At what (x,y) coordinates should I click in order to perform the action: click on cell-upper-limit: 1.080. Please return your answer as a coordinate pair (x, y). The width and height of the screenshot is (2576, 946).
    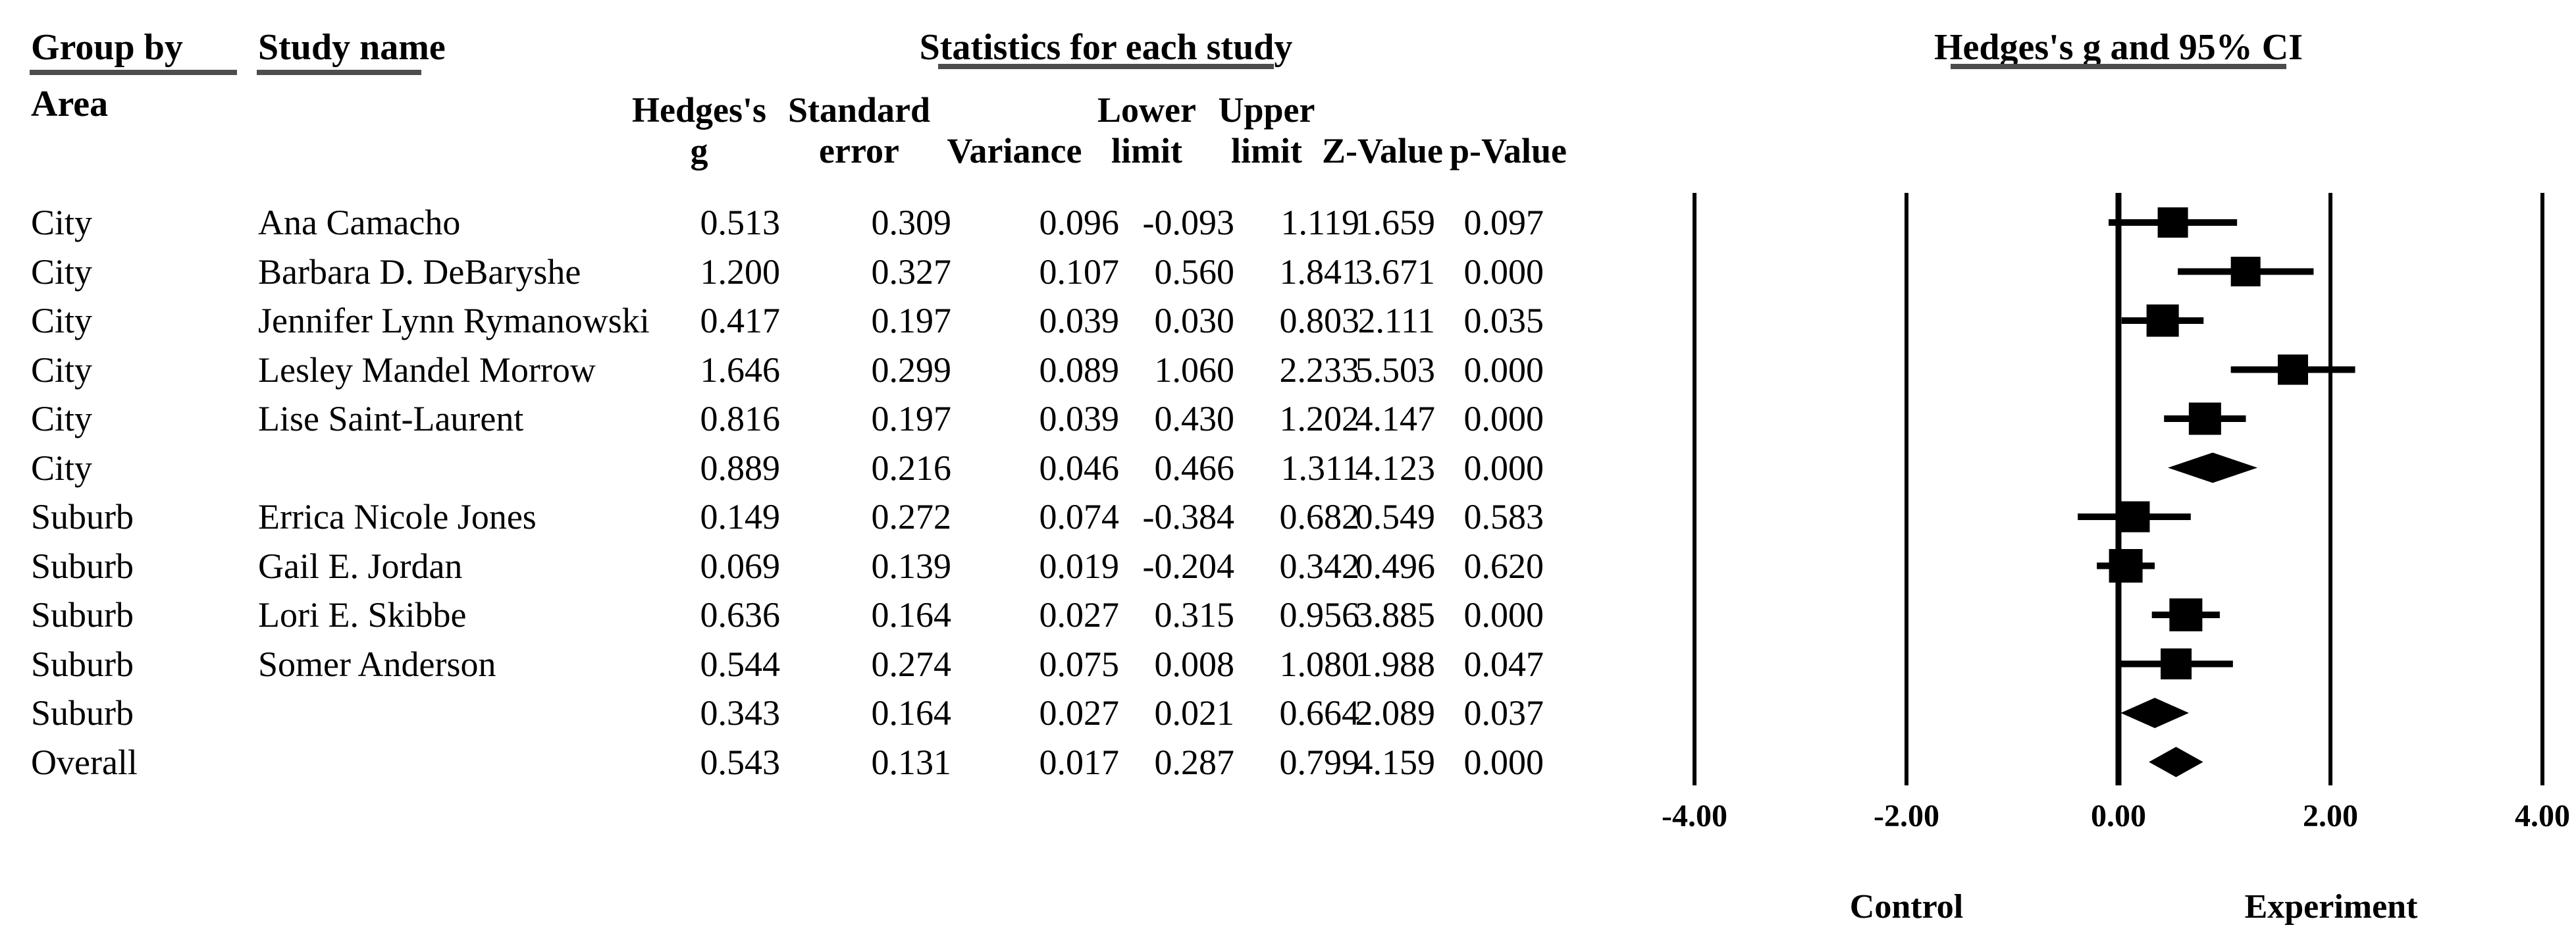
    Looking at the image, I should click on (1319, 664).